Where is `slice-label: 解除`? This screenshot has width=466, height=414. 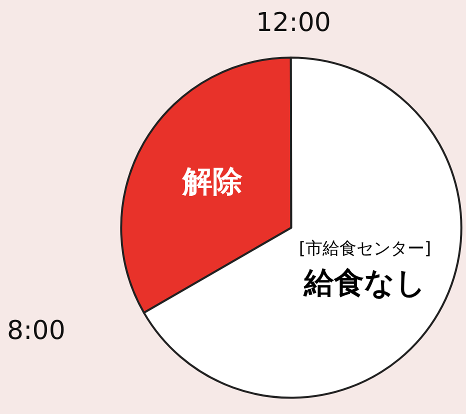 slice-label: 解除 is located at coordinates (212, 182).